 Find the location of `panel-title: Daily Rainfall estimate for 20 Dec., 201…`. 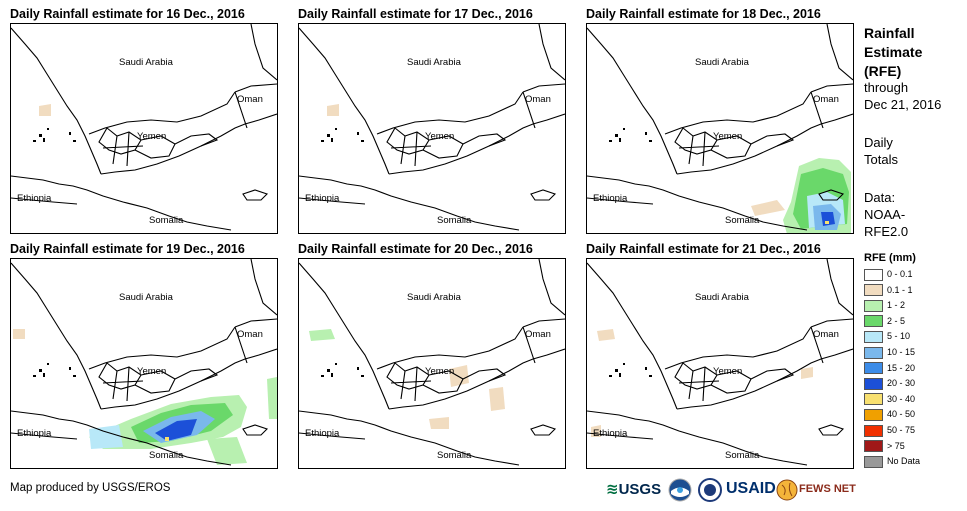

panel-title: Daily Rainfall estimate for 20 Dec., 201… is located at coordinates (415, 249).